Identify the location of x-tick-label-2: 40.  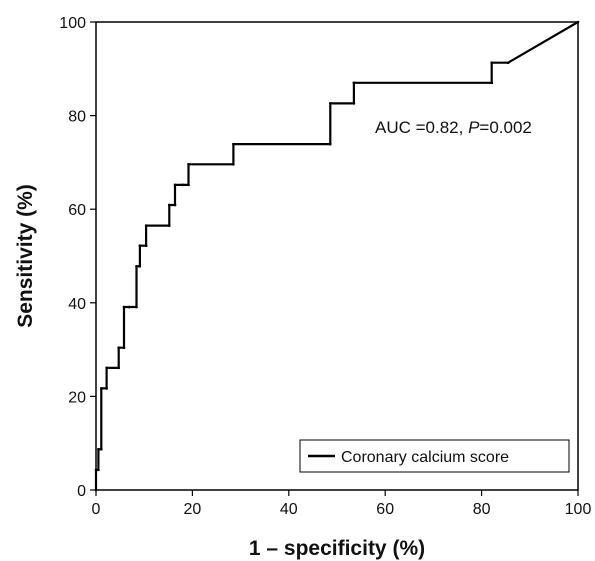
(289, 509).